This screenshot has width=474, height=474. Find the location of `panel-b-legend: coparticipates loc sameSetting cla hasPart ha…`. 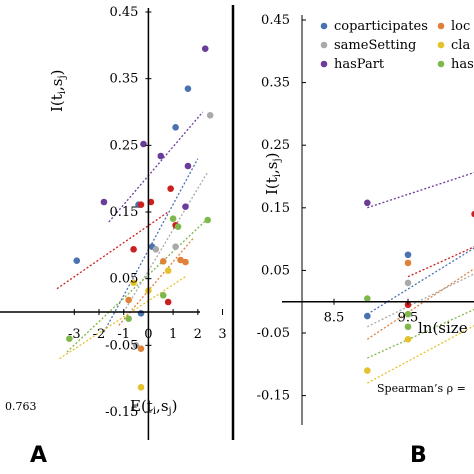

panel-b-legend: coparticipates loc sameSetting cla hasPart ha… is located at coordinates (397, 45).